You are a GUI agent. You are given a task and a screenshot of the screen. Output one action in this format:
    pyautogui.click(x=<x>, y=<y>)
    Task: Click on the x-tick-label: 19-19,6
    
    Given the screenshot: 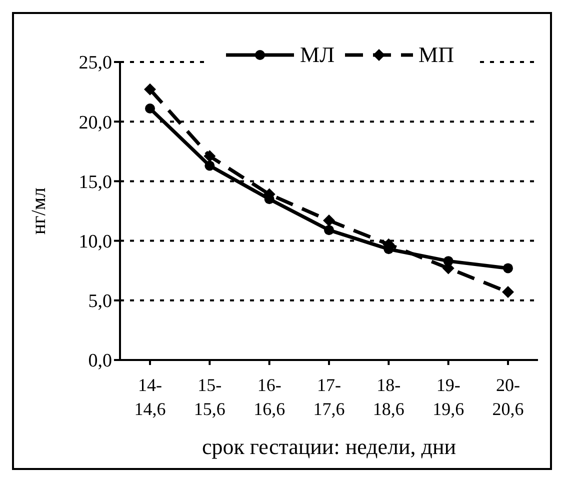 What is the action you would take?
    pyautogui.click(x=448, y=397)
    